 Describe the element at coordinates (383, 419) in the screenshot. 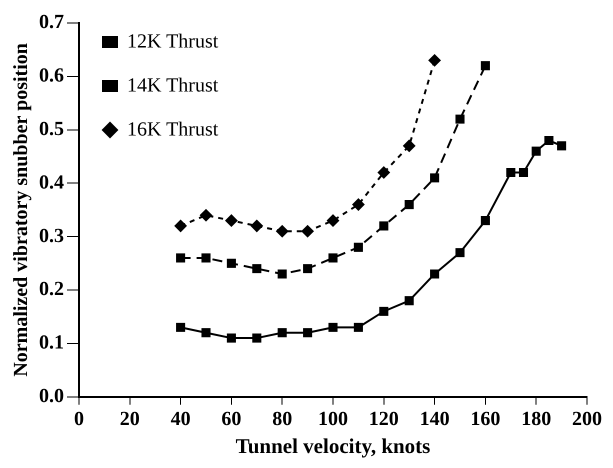

I see `x-tick-label: 120` at that location.